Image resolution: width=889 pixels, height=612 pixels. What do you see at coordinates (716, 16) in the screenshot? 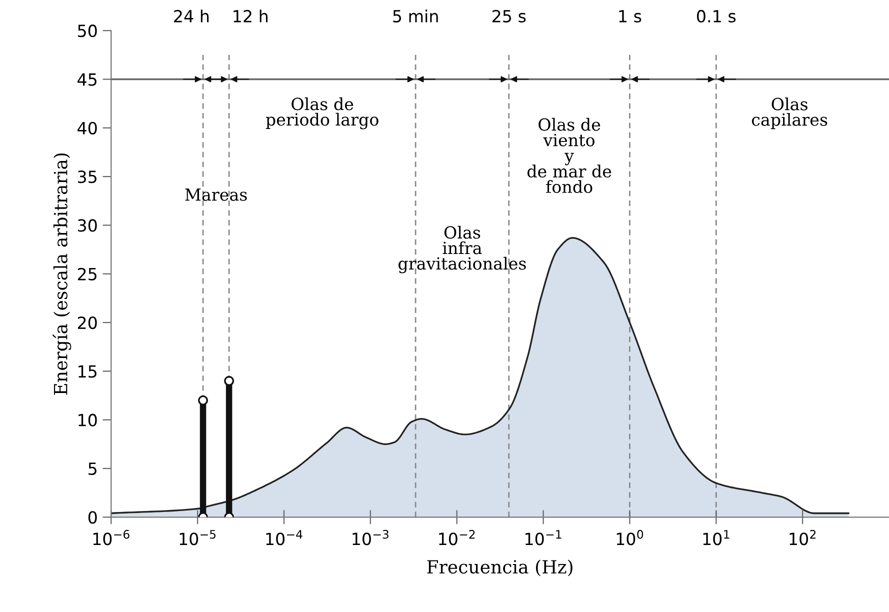
I see `ref-line-label: 0.1 s` at bounding box center [716, 16].